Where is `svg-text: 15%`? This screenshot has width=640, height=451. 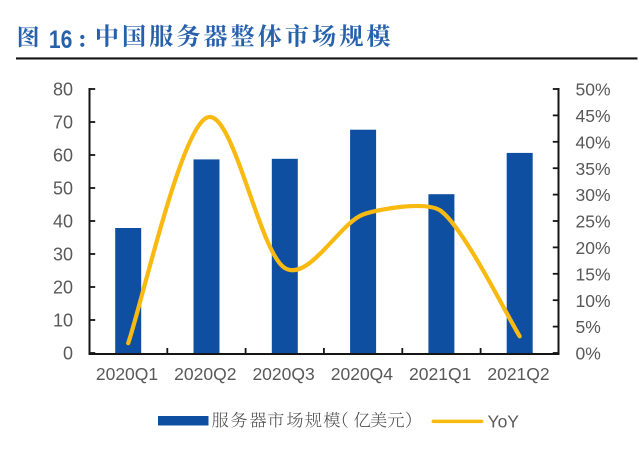
svg-text: 15% is located at coordinates (593, 274).